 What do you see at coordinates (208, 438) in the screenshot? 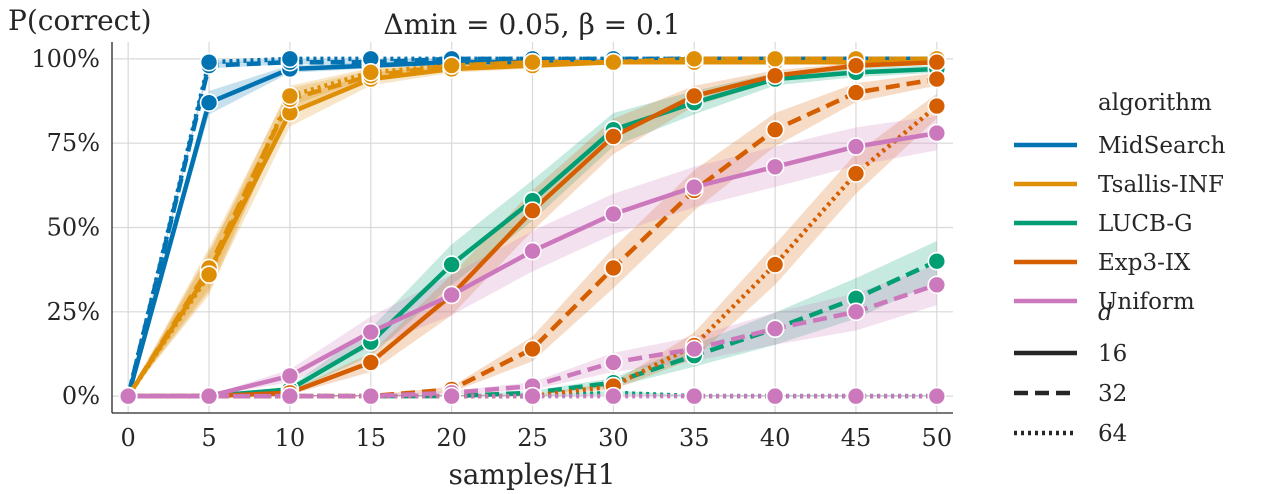
I see `x-tick-label: 5` at bounding box center [208, 438].